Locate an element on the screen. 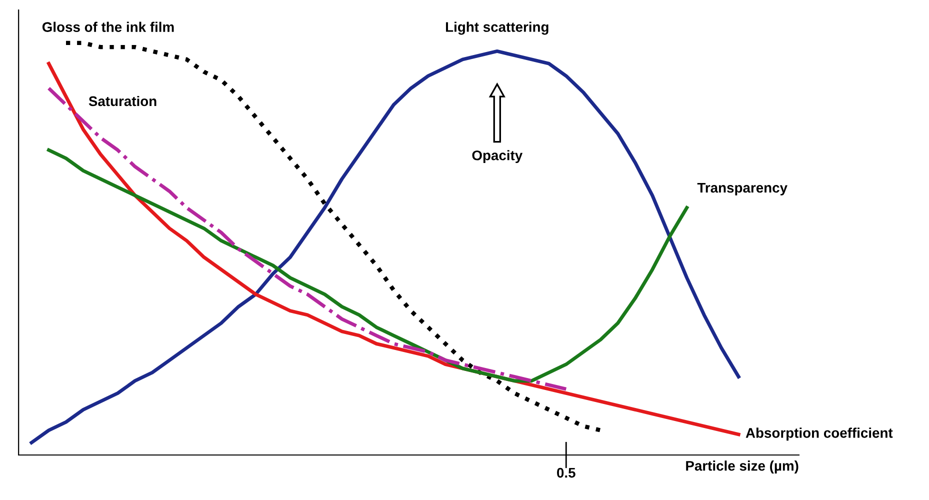  series-label: Light scattering is located at coordinates (497, 28).